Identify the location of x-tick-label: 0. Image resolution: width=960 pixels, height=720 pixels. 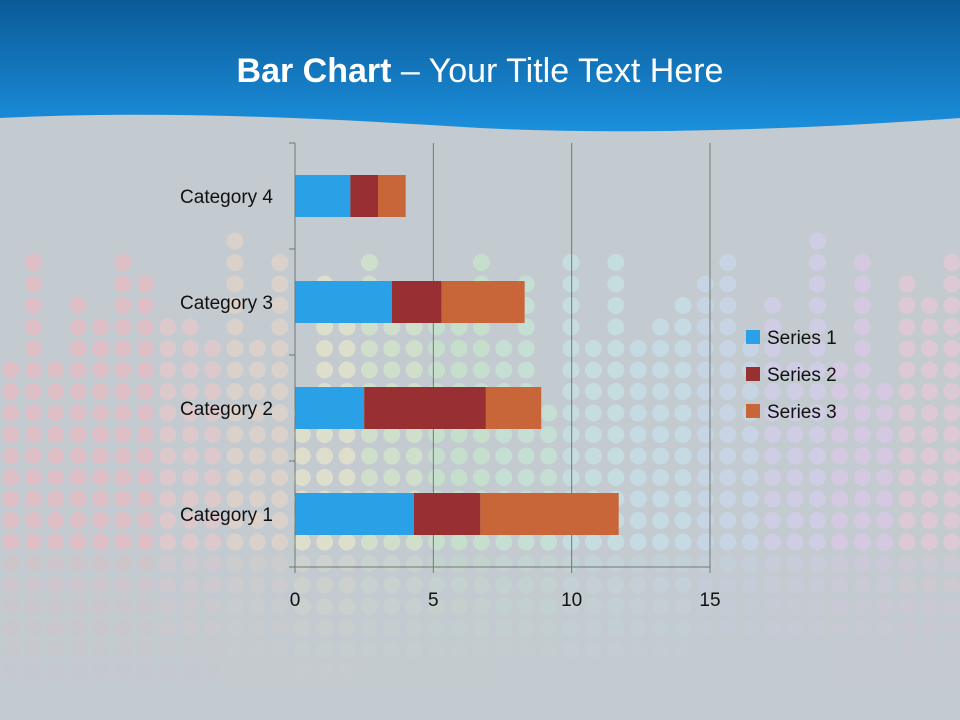
(295, 600).